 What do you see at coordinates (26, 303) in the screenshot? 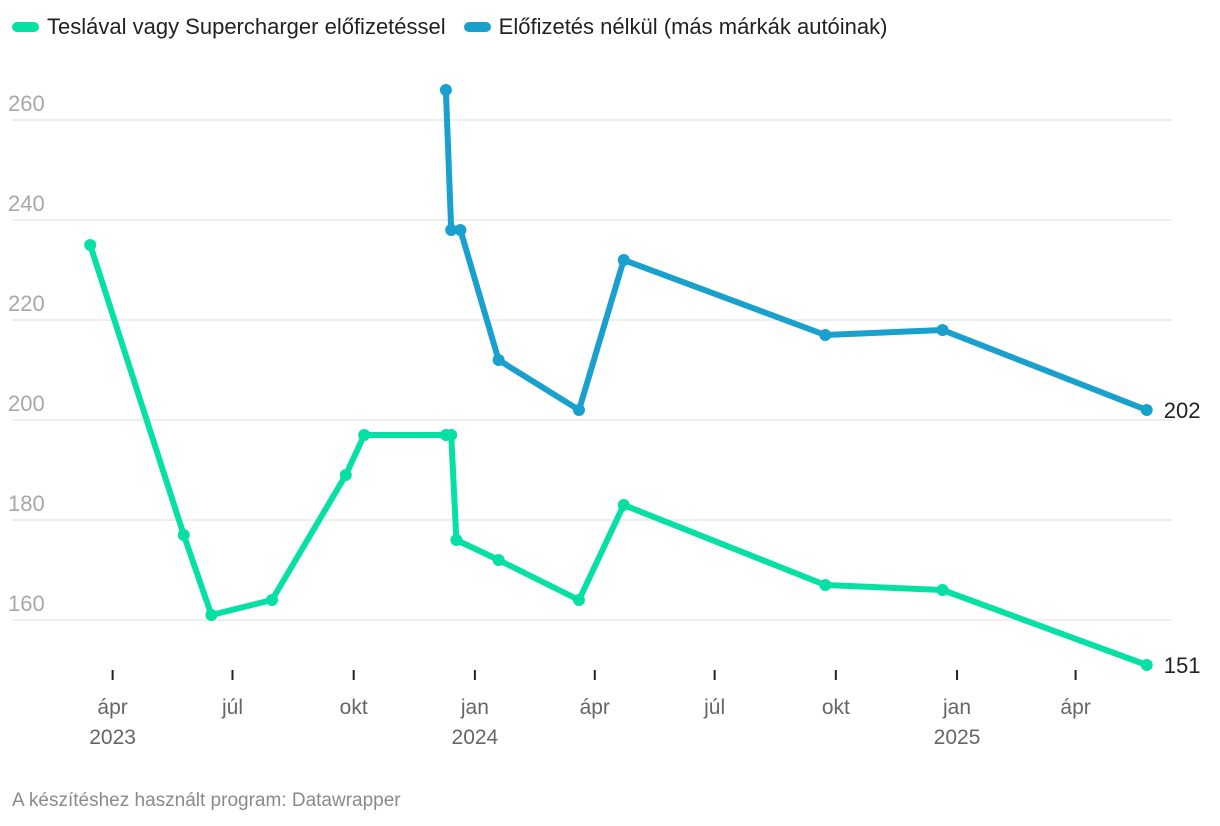
I see `y-tick-label: 220` at bounding box center [26, 303].